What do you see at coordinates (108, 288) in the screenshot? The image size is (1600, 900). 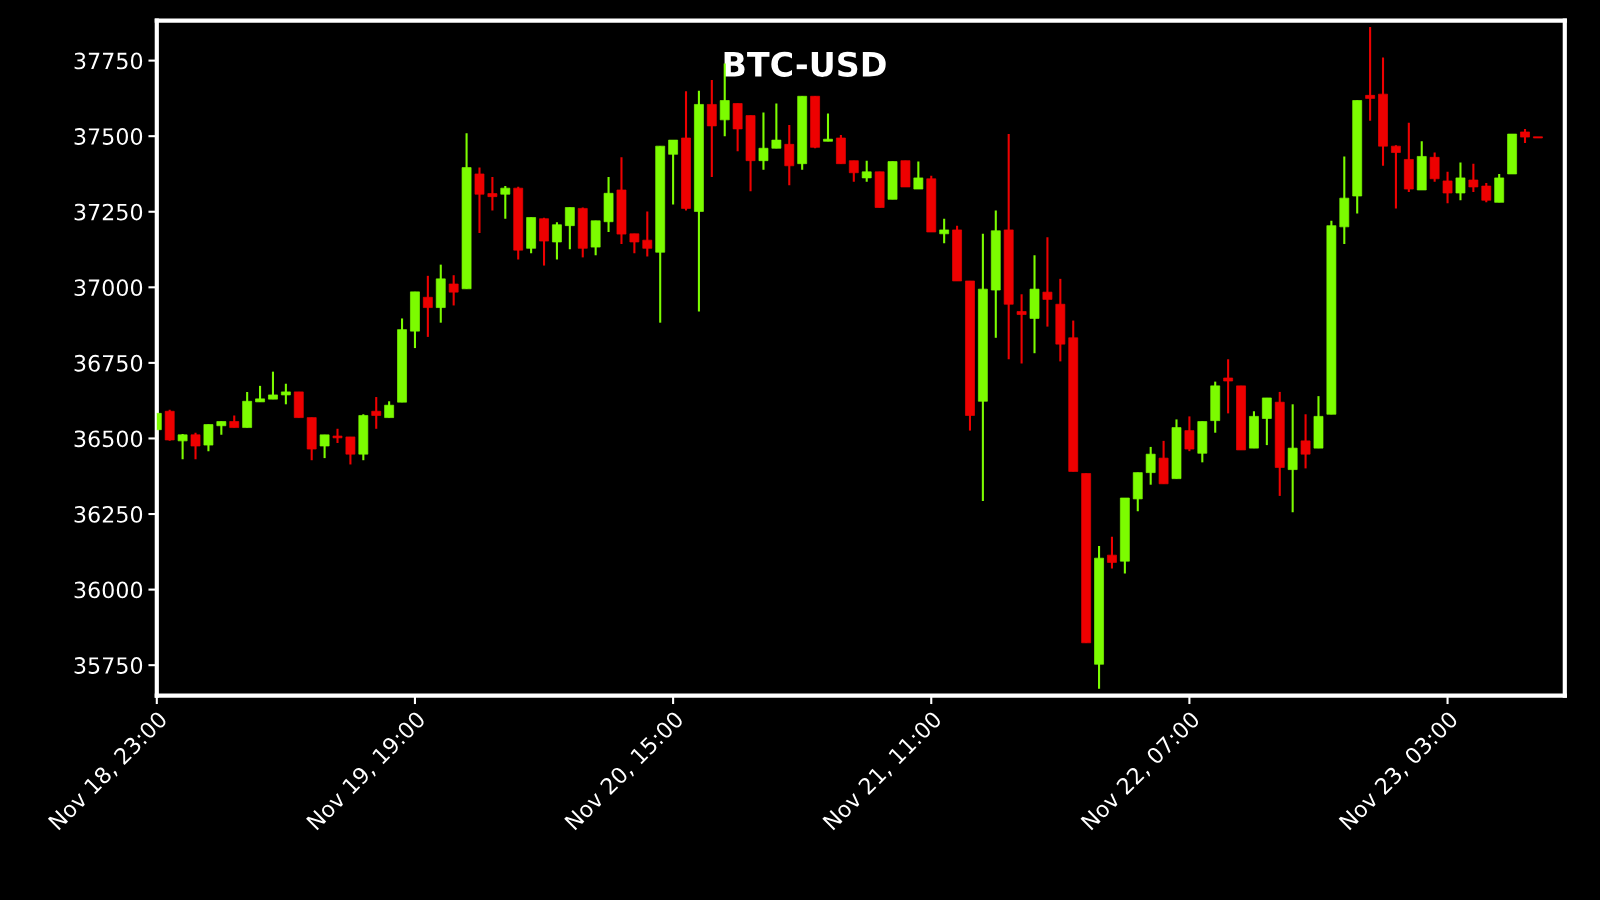 I see `y-tick-label: 37000` at bounding box center [108, 288].